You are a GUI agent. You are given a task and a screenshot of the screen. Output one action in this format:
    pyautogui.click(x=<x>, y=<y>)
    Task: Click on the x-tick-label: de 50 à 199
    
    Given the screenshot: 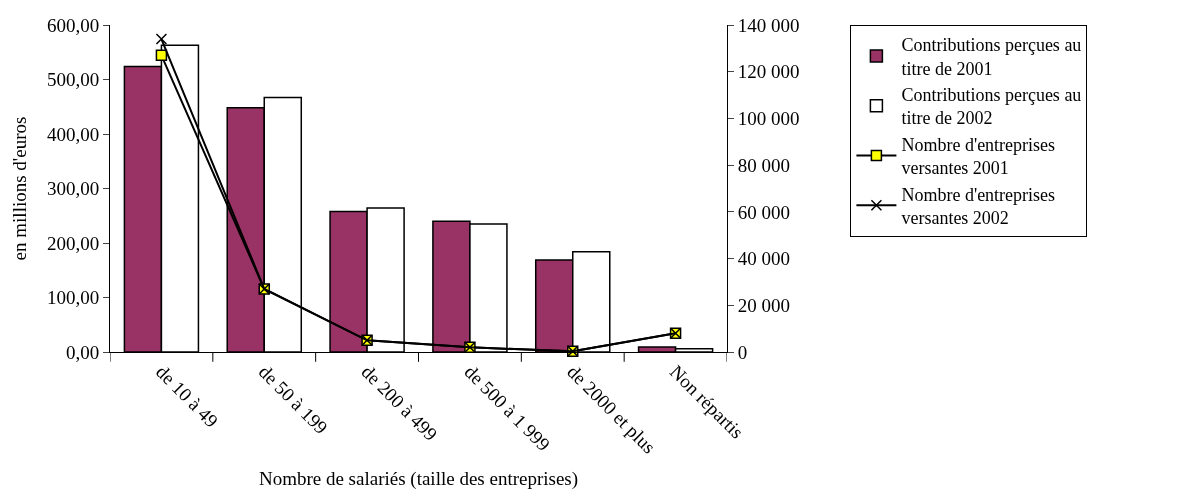 What is the action you would take?
    pyautogui.click(x=293, y=400)
    